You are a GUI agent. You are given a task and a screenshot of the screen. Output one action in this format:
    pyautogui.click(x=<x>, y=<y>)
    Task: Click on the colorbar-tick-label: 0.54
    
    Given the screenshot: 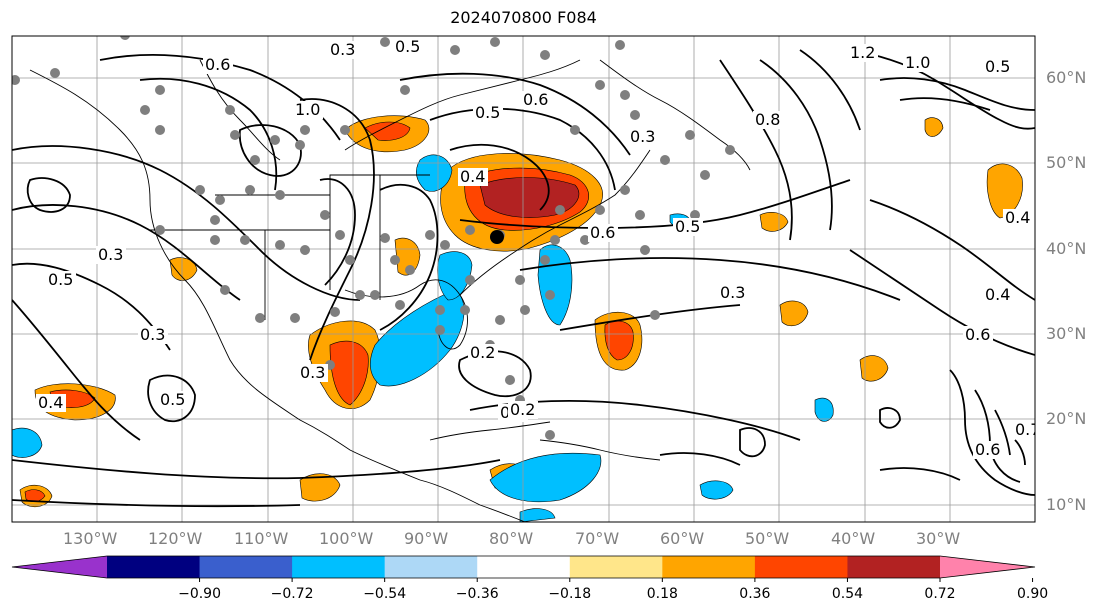 What is the action you would take?
    pyautogui.click(x=847, y=594)
    